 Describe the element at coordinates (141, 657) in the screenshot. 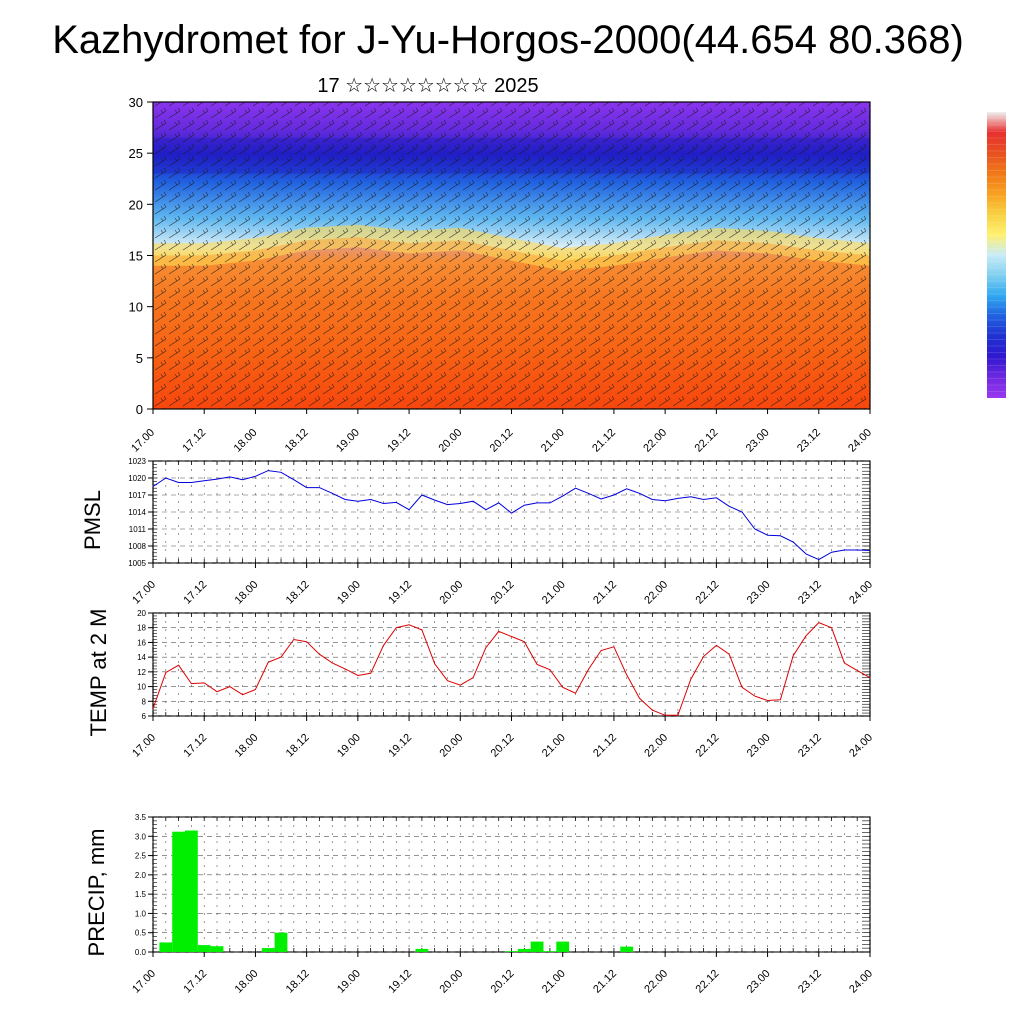

I see `y-tick-label: 14` at that location.